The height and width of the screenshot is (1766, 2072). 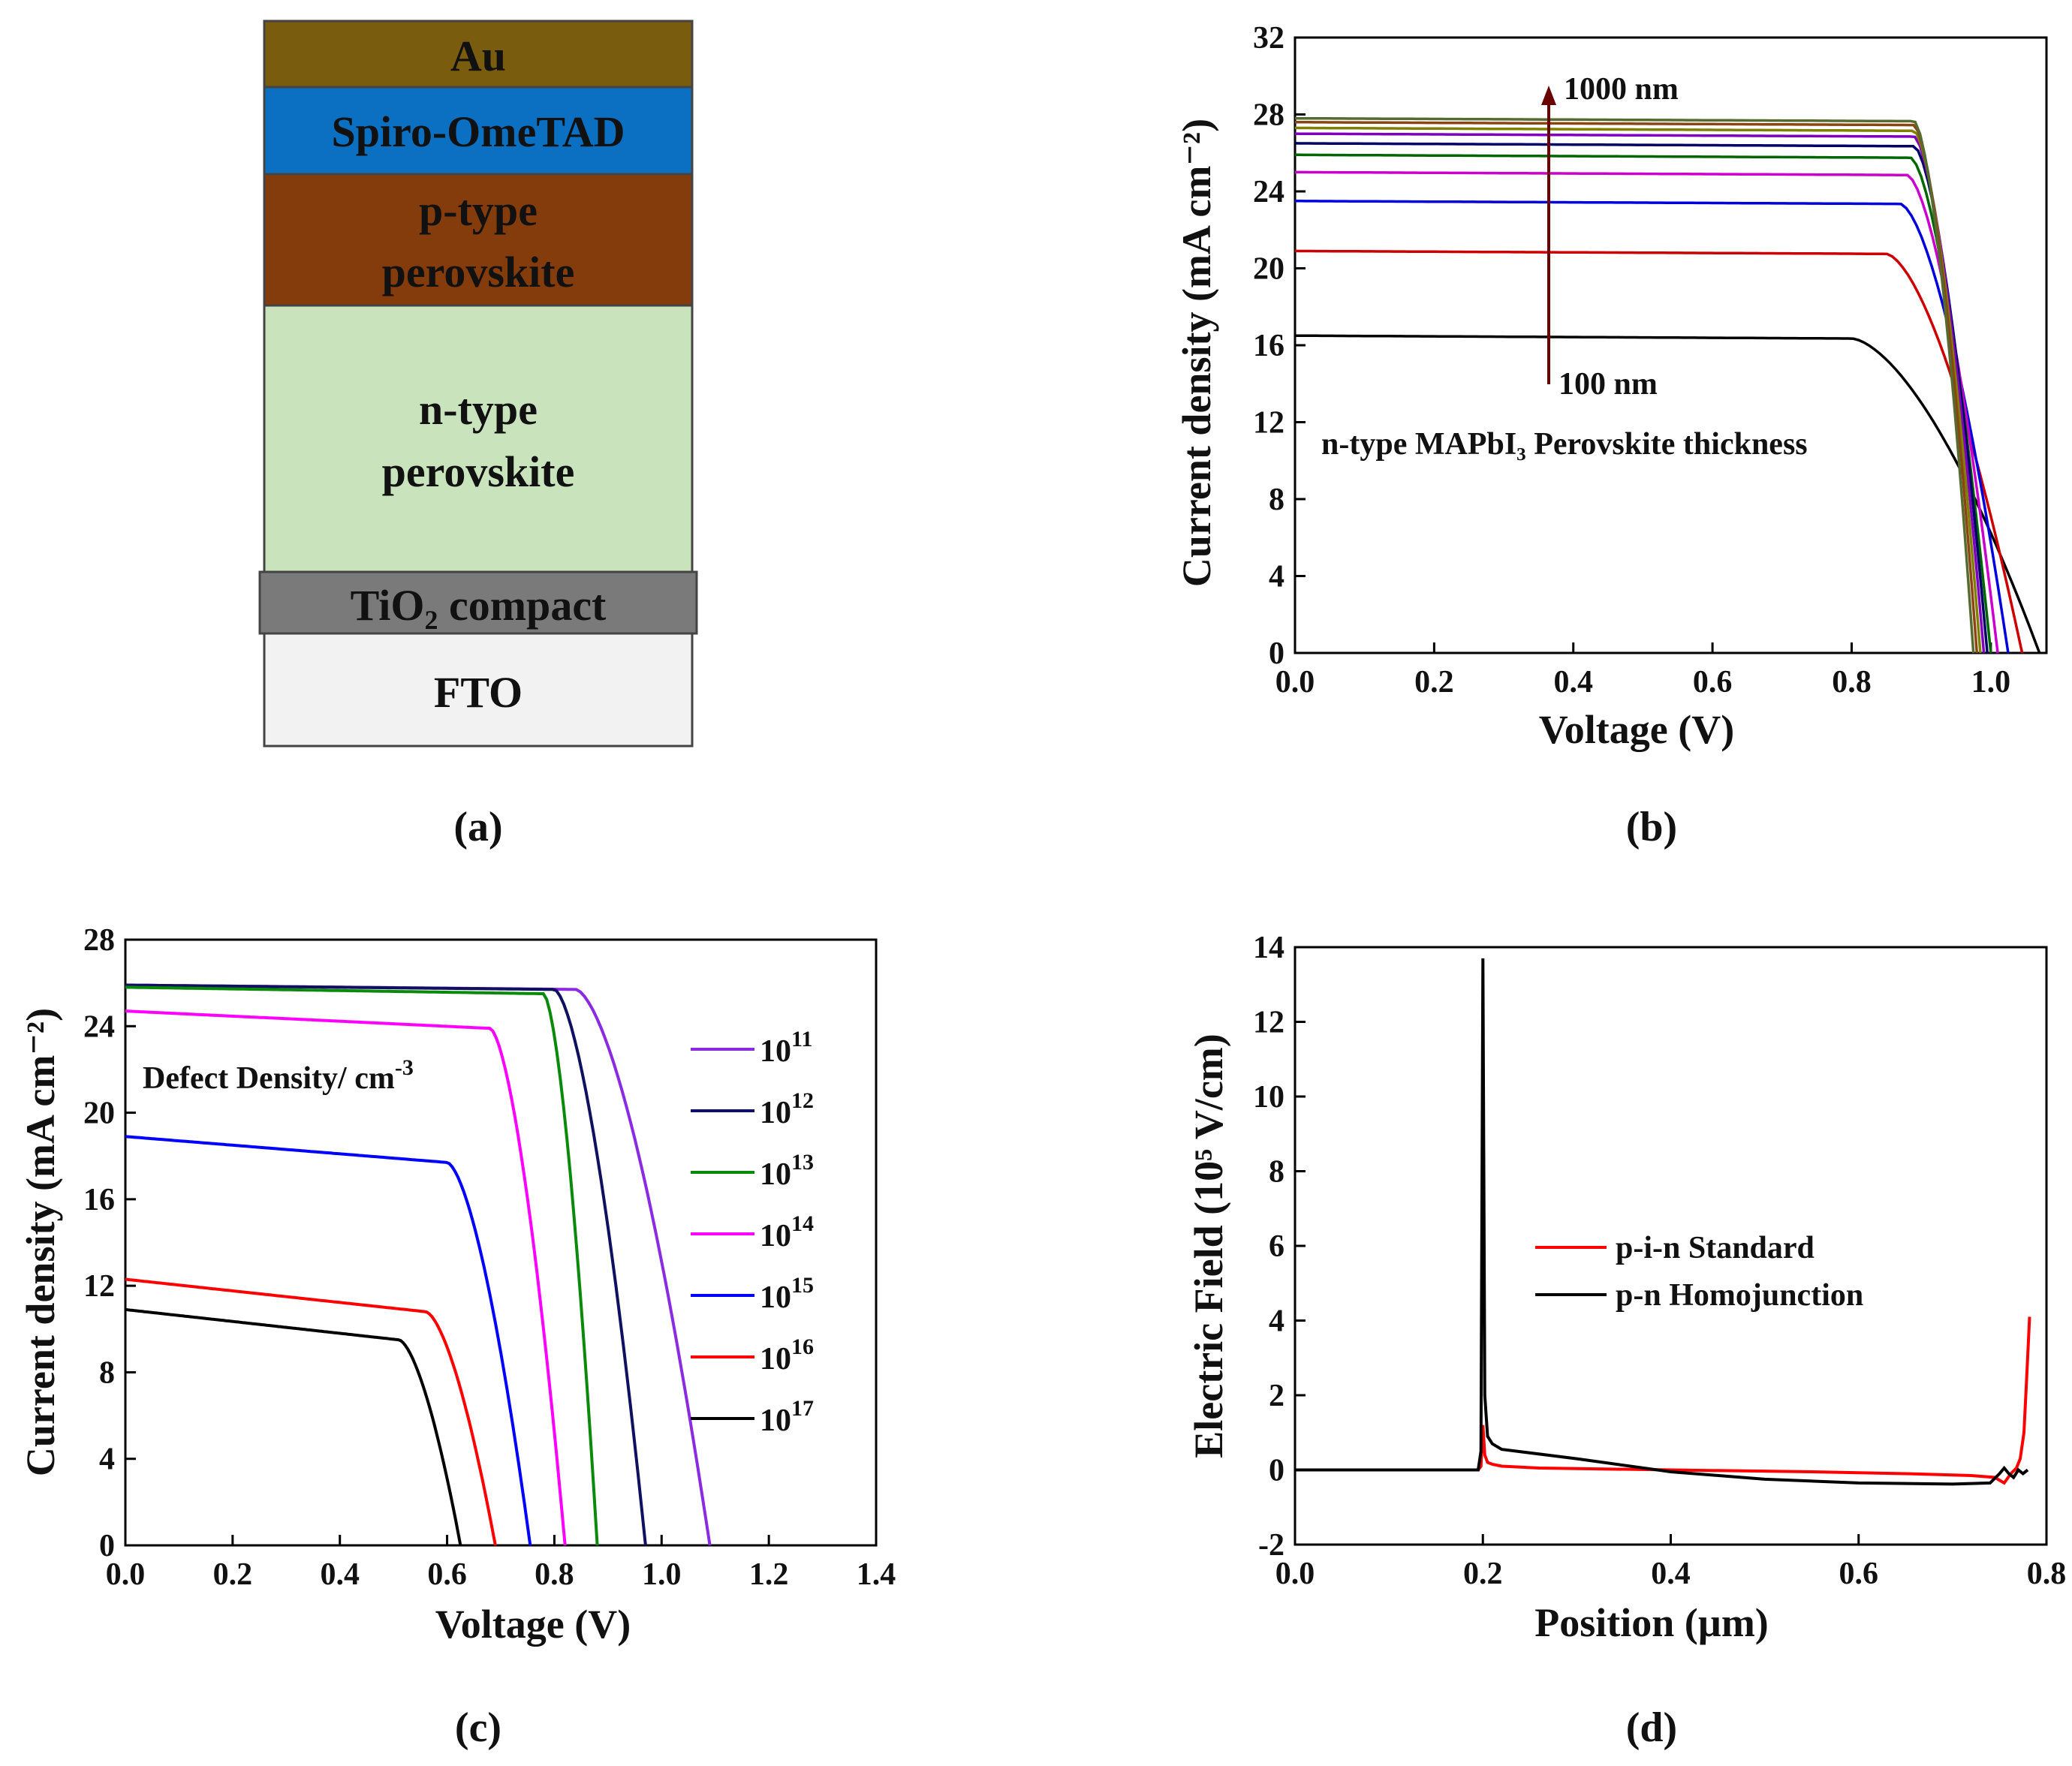 I want to click on d-ytick-label: 12, so click(x=1268, y=1023).